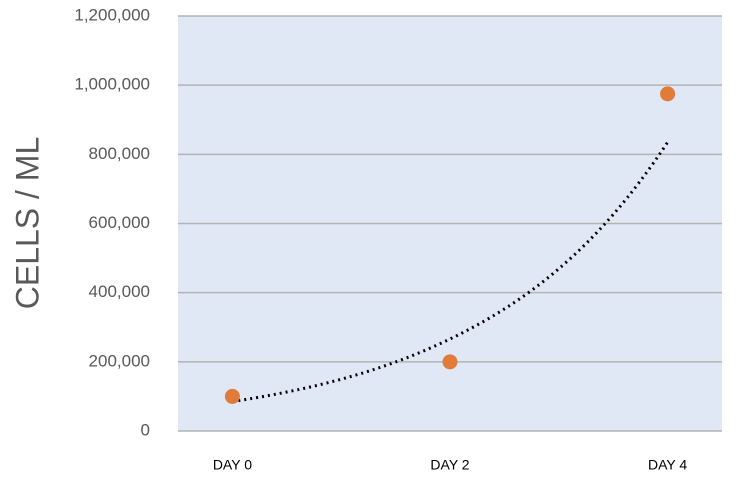 This screenshot has height=500, width=739. What do you see at coordinates (112, 14) in the screenshot?
I see `y-tick-label: 1,200,000` at bounding box center [112, 14].